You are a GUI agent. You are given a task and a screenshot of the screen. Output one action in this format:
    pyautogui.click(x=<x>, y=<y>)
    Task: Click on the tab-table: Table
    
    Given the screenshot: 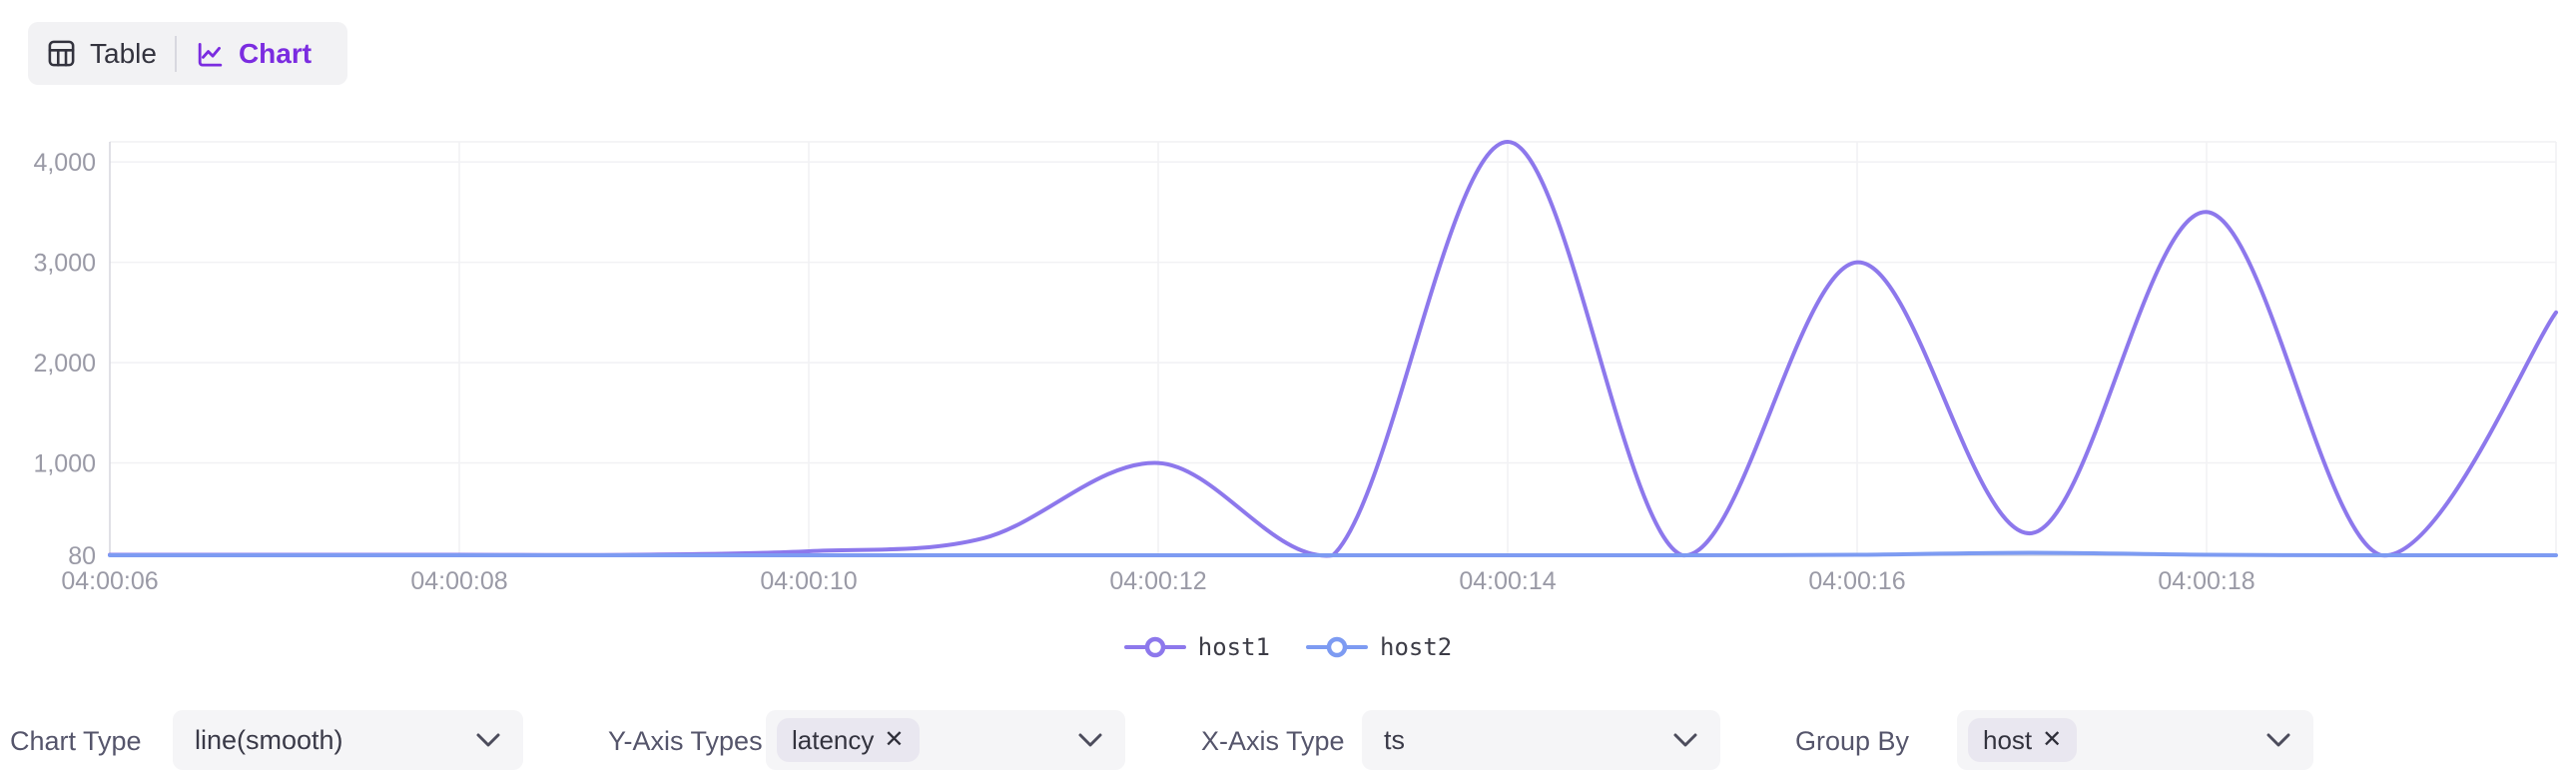 What is the action you would take?
    pyautogui.click(x=101, y=53)
    